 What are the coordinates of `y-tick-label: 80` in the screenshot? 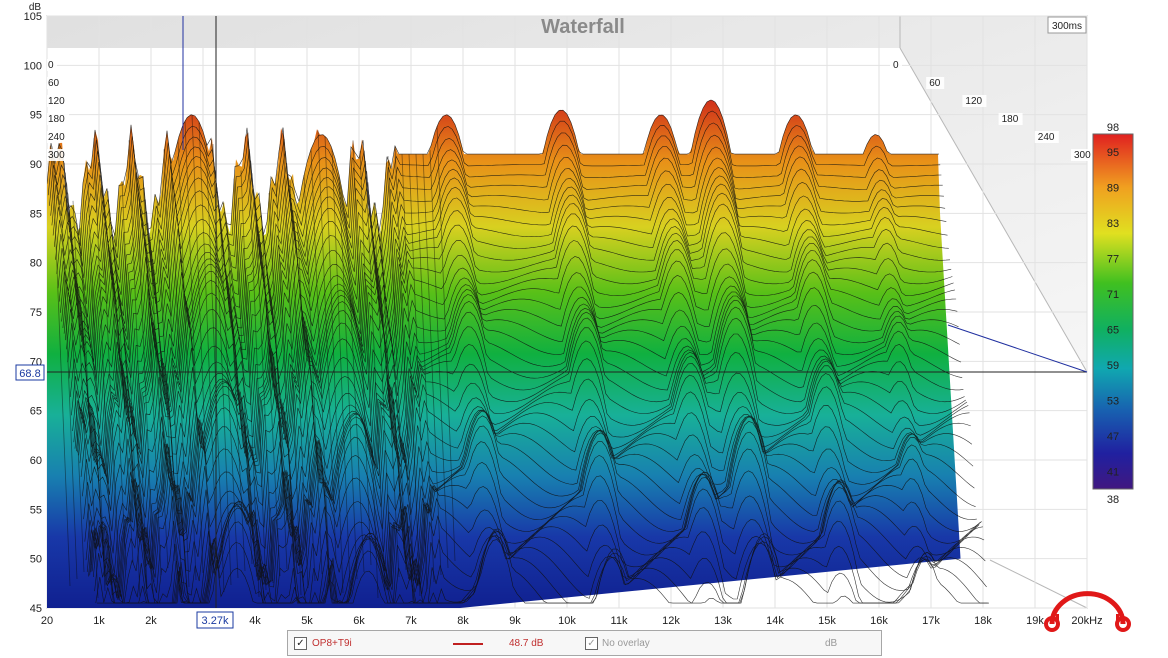 It's located at (36, 264).